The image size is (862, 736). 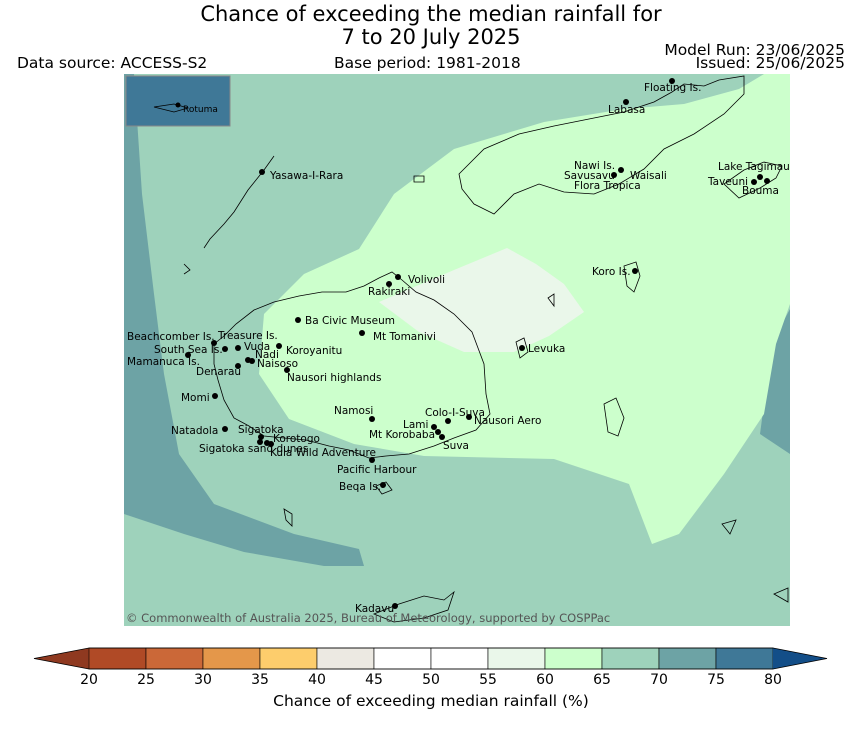 What do you see at coordinates (456, 446) in the screenshot?
I see `place-suva: Suva` at bounding box center [456, 446].